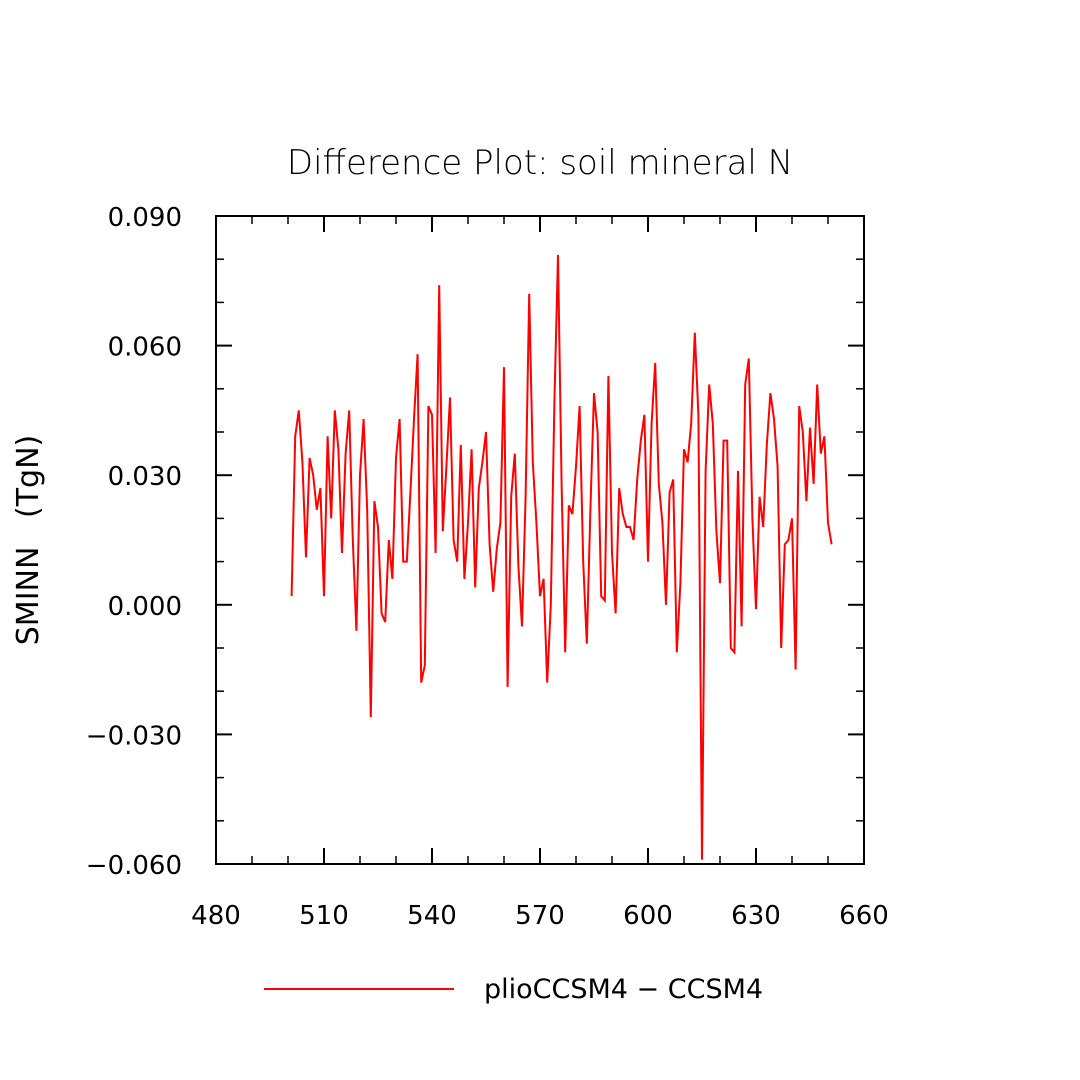 The height and width of the screenshot is (1080, 1080). I want to click on y-tick-label: 0.030, so click(145, 477).